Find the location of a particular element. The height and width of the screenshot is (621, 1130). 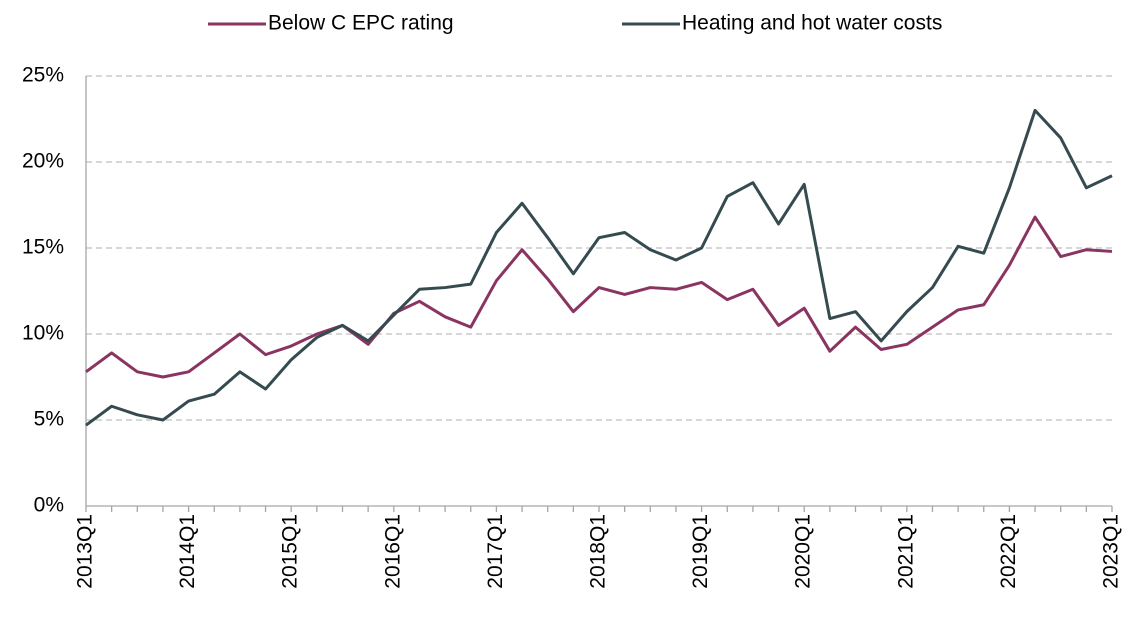

y-tick-label: 20% is located at coordinates (43, 161).